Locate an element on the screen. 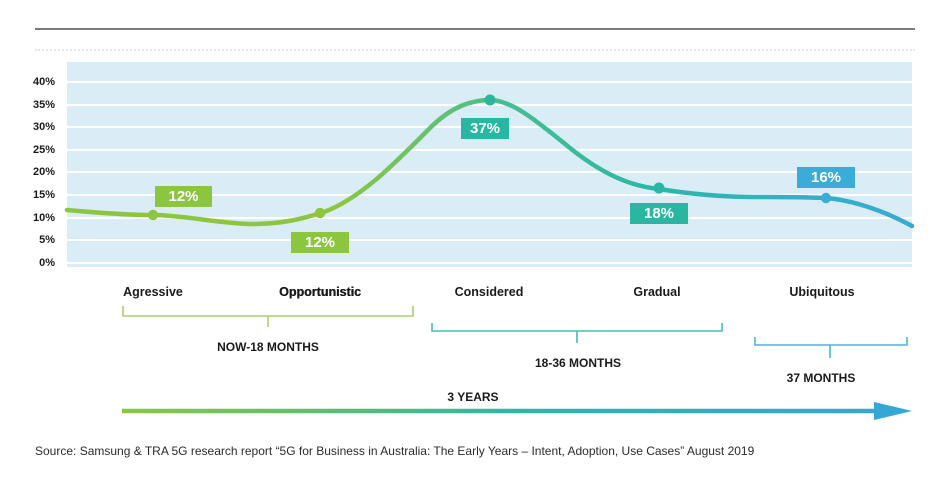  dotted-divider is located at coordinates (475, 50).